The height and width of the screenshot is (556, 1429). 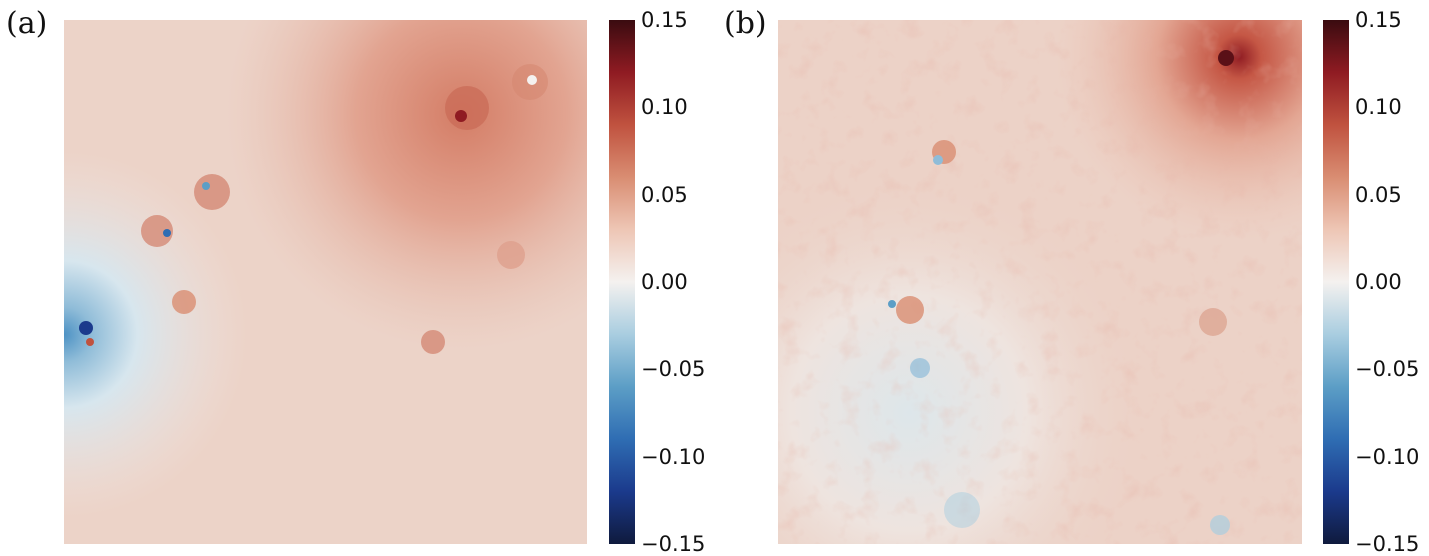 What do you see at coordinates (622, 282) in the screenshot?
I see `colorbar-a` at bounding box center [622, 282].